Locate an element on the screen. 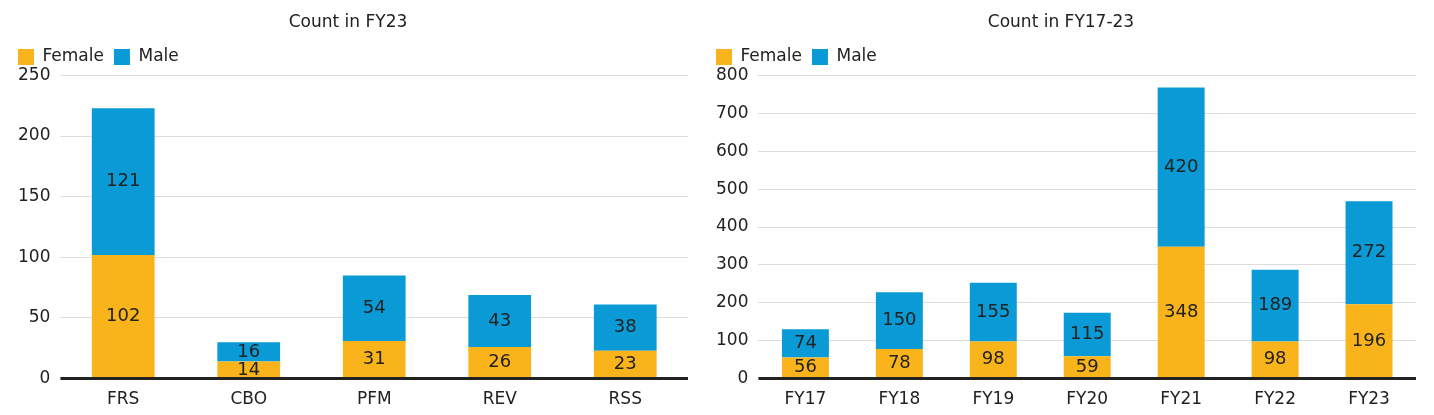 Image resolution: width=1434 pixels, height=415 pixels. data-label: 59 is located at coordinates (1087, 365).